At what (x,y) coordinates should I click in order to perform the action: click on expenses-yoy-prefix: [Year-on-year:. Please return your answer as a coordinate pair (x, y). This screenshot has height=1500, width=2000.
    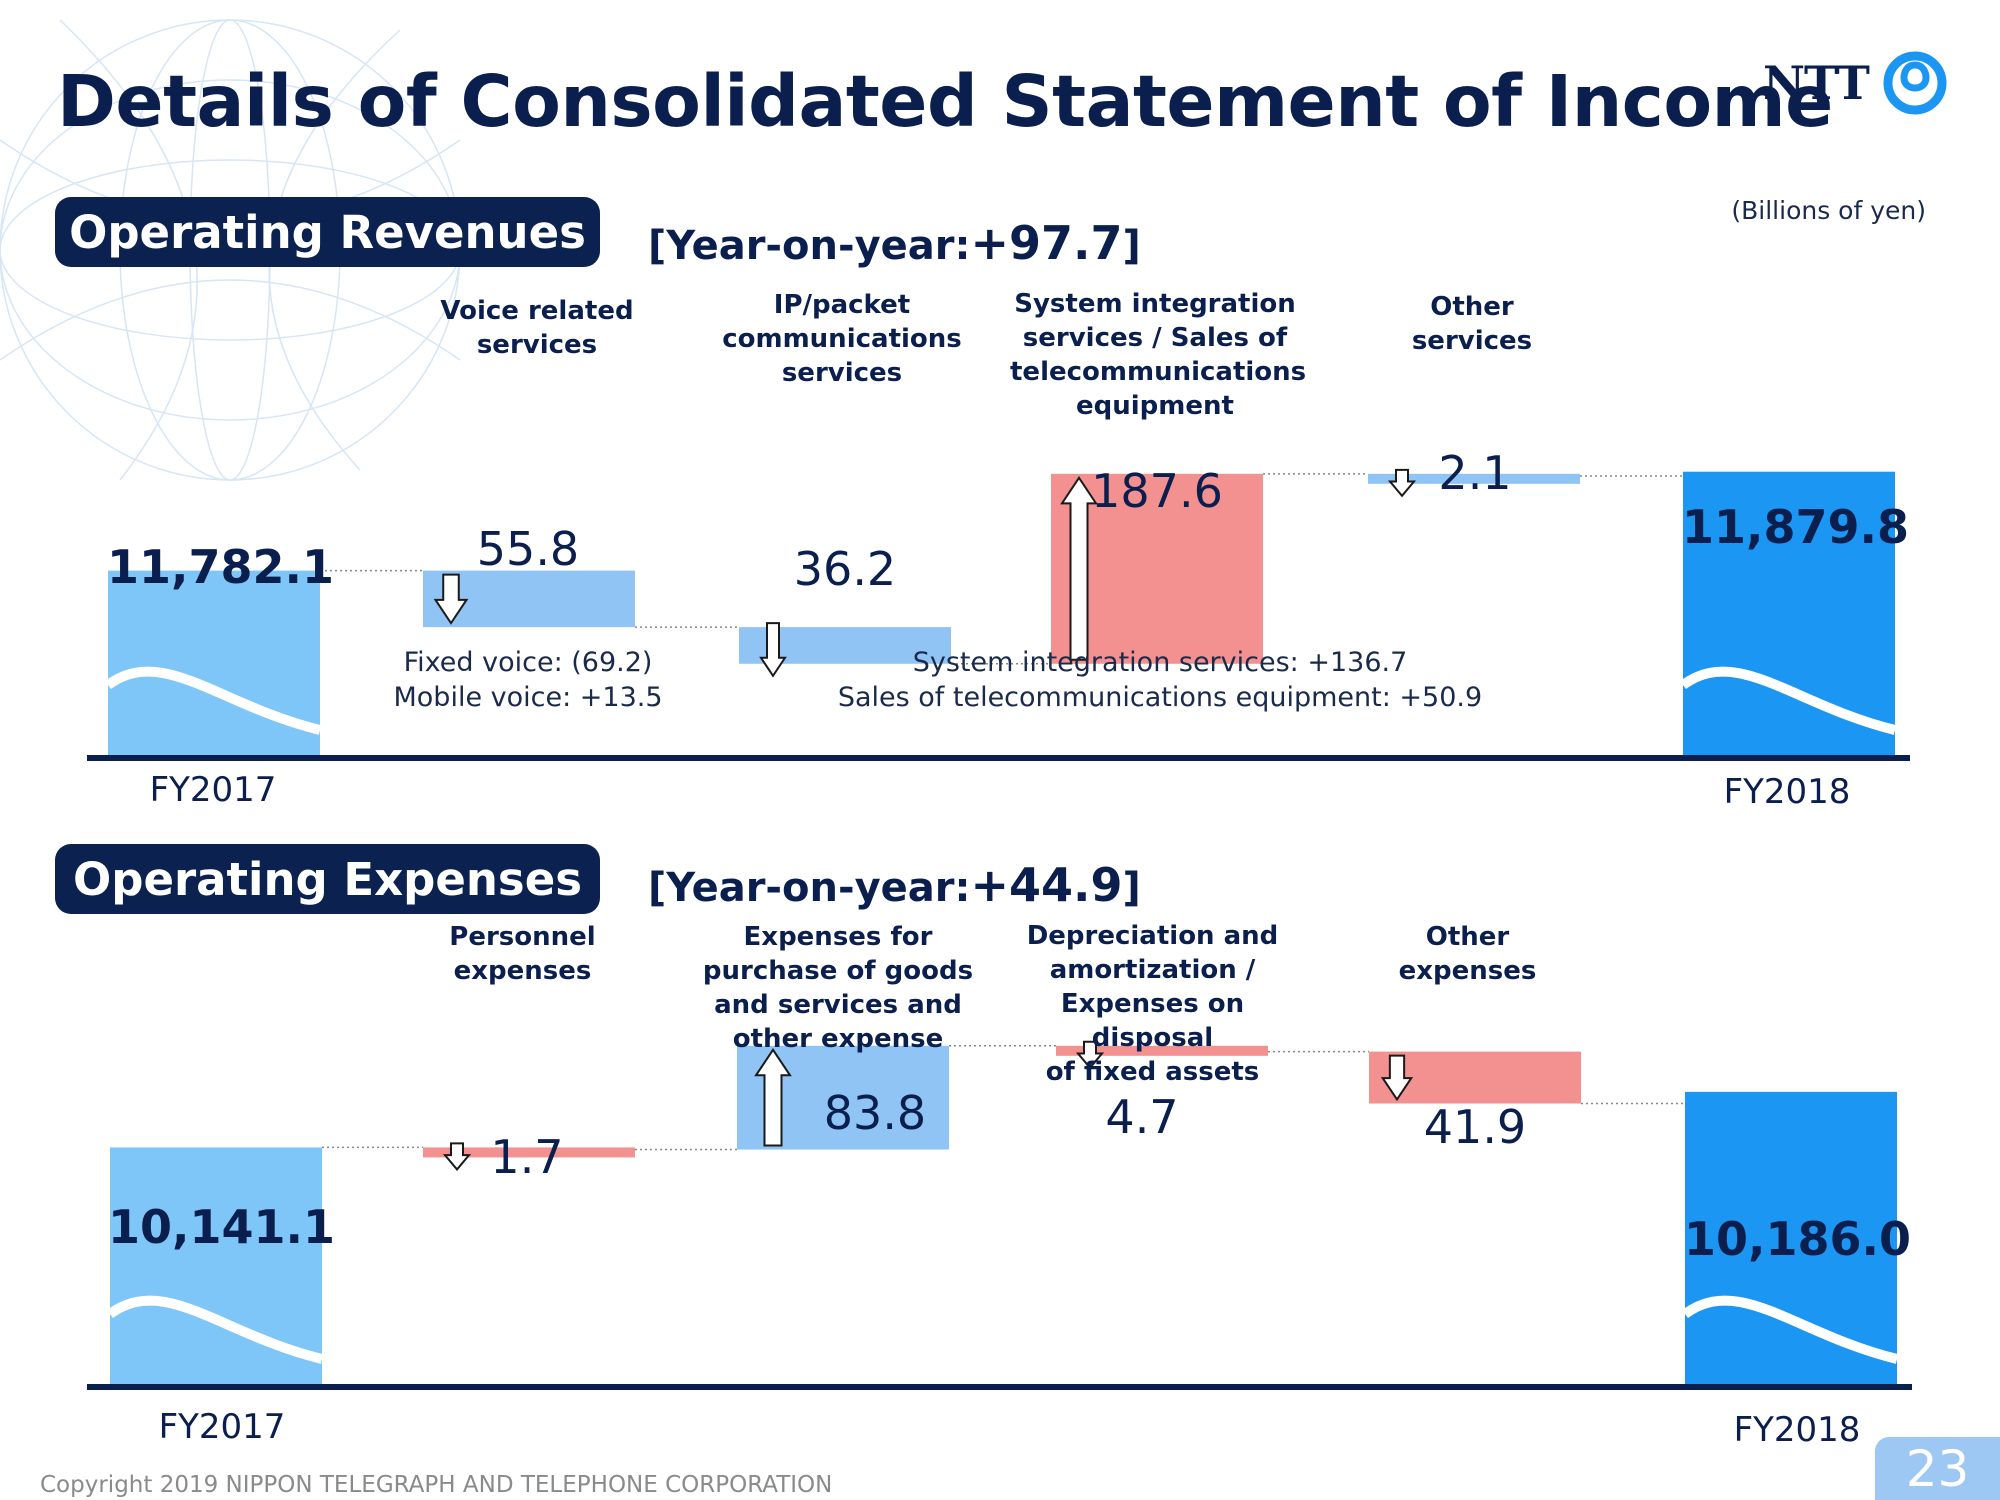
    Looking at the image, I should click on (809, 888).